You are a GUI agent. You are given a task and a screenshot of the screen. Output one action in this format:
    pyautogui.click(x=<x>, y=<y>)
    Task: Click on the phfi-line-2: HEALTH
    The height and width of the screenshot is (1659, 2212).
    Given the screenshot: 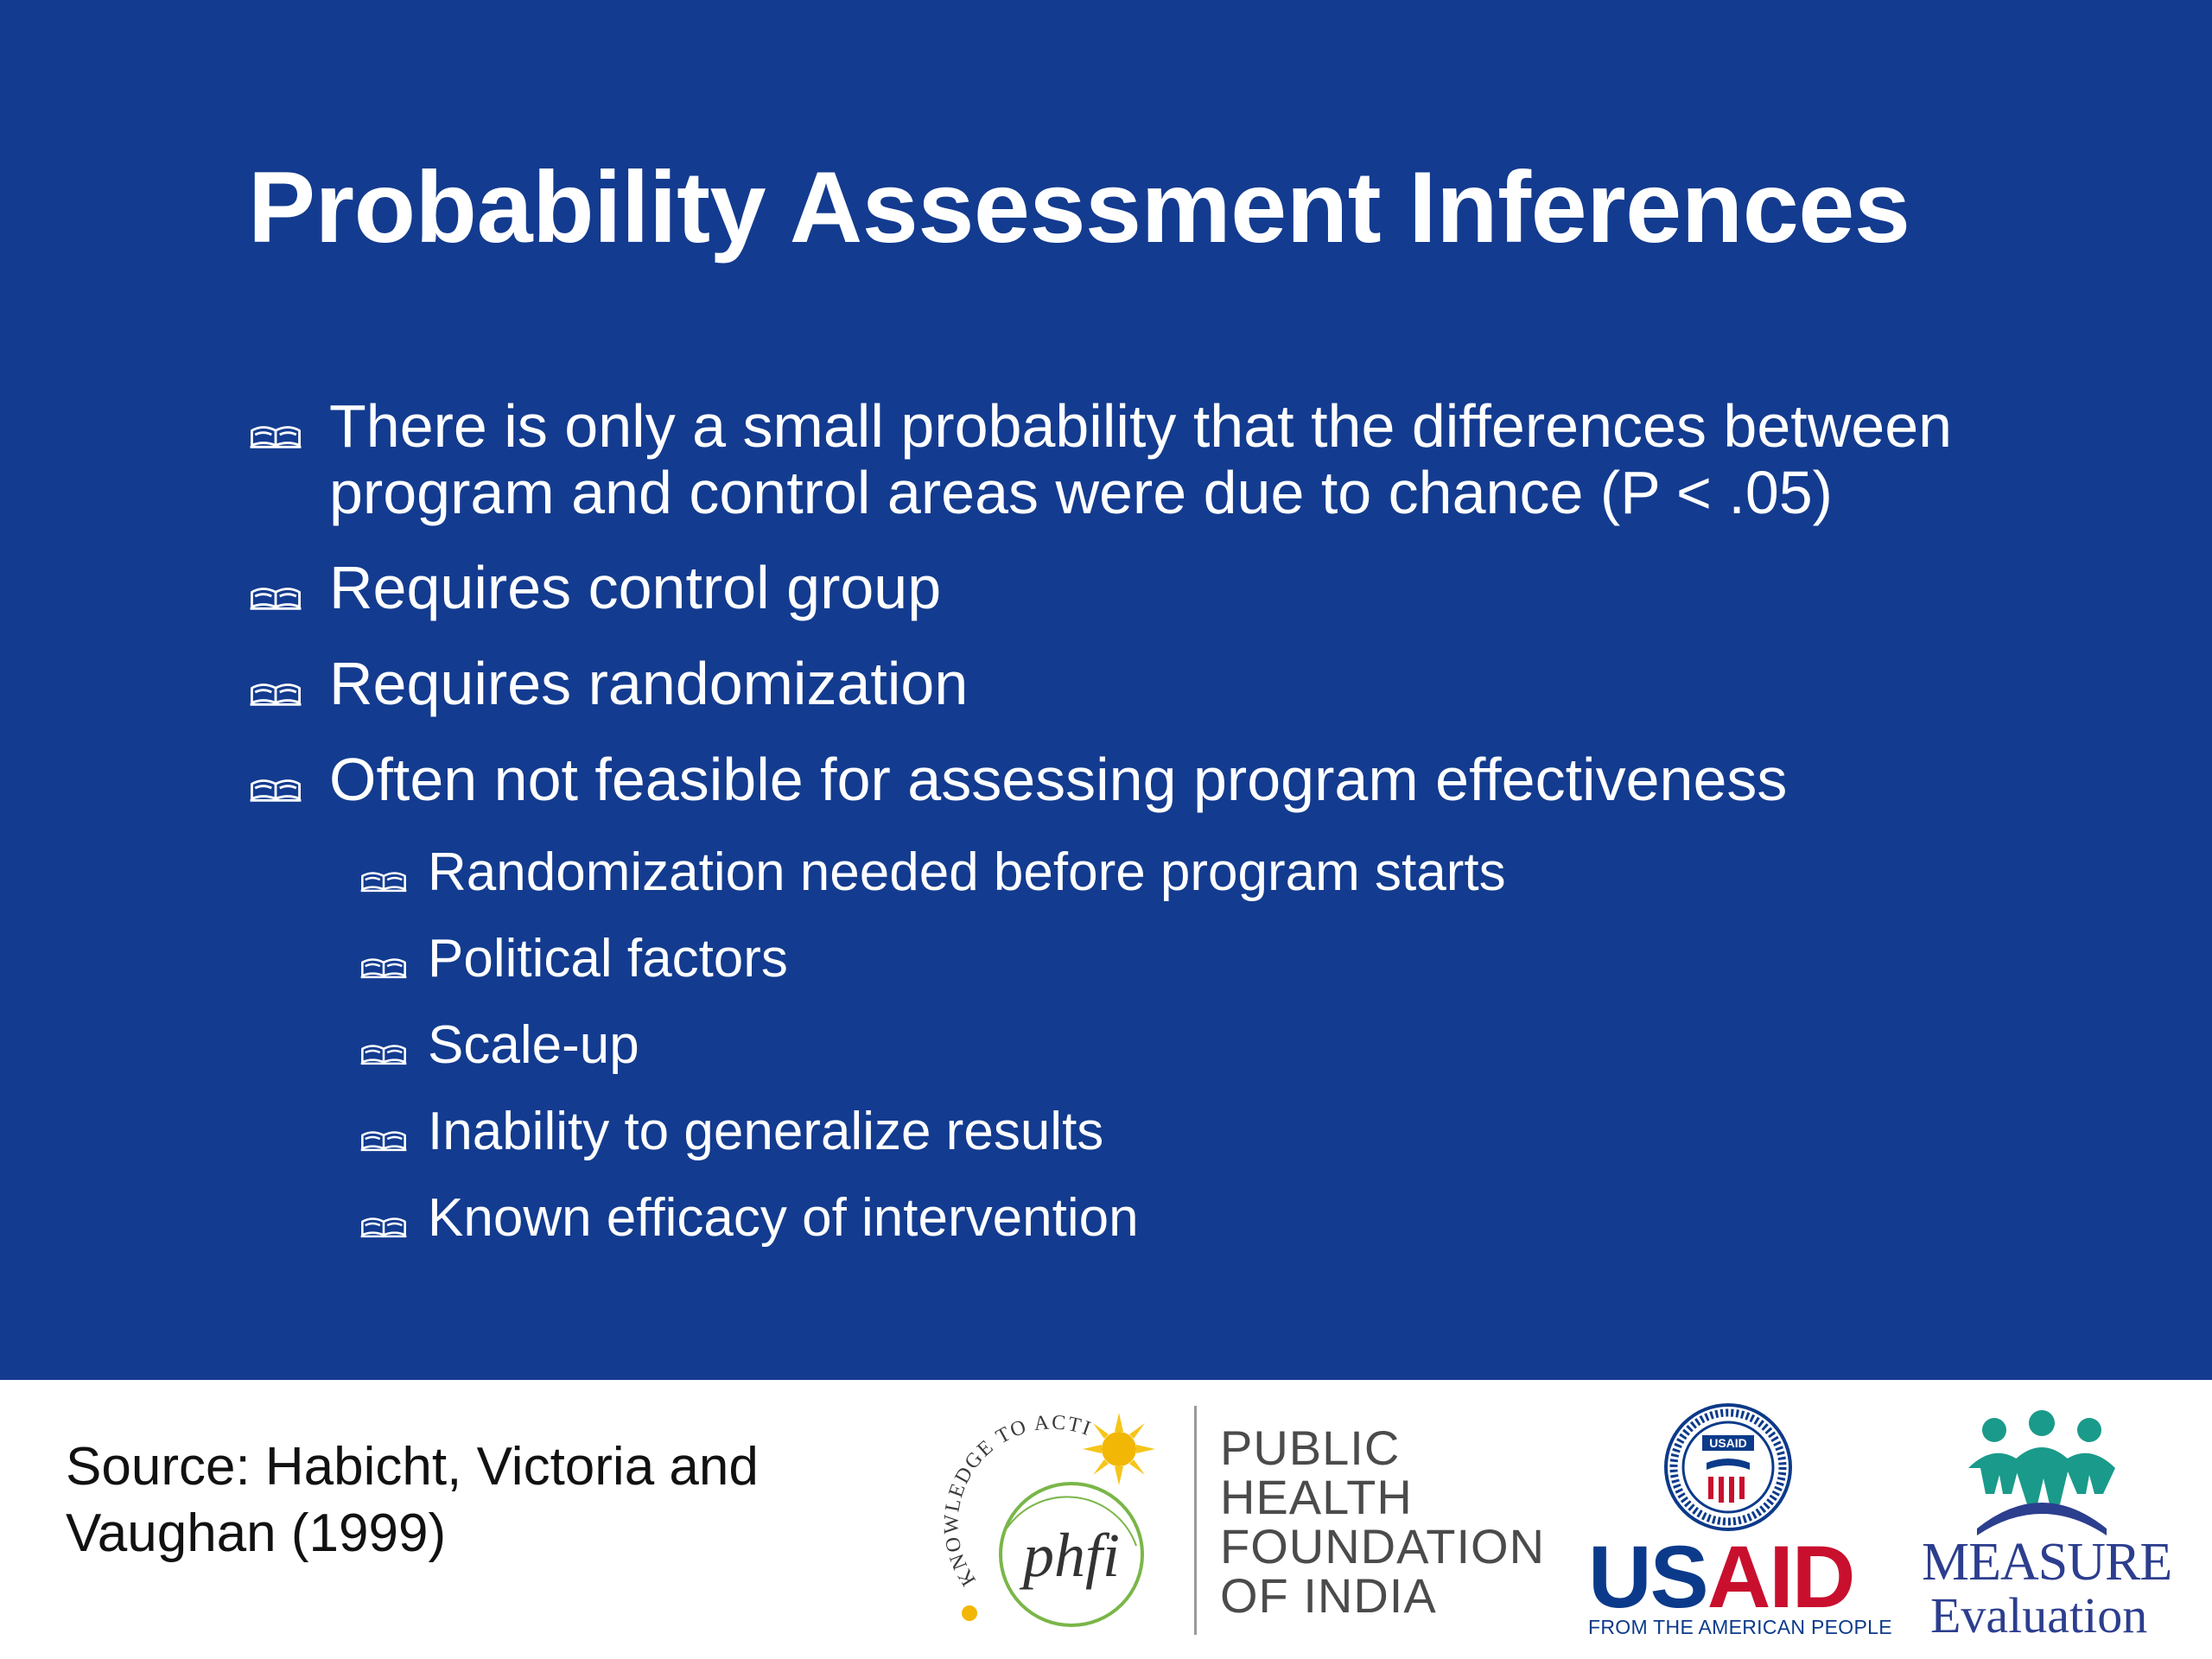 What is the action you would take?
    pyautogui.click(x=1316, y=1497)
    